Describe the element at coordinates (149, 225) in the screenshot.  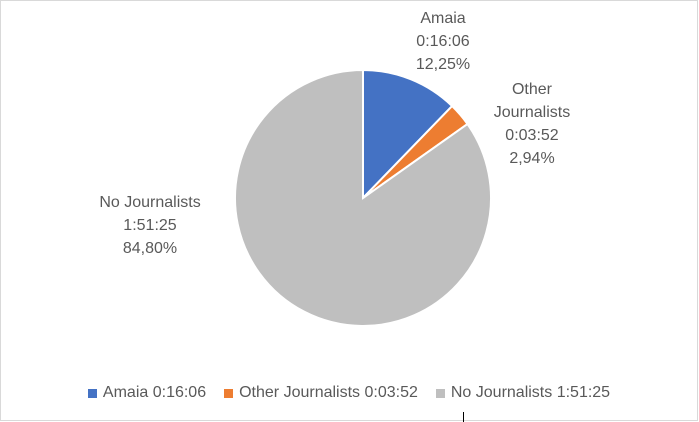
I see `data-label-no-journalists: No Journalists 1:51:25 84,80%` at that location.